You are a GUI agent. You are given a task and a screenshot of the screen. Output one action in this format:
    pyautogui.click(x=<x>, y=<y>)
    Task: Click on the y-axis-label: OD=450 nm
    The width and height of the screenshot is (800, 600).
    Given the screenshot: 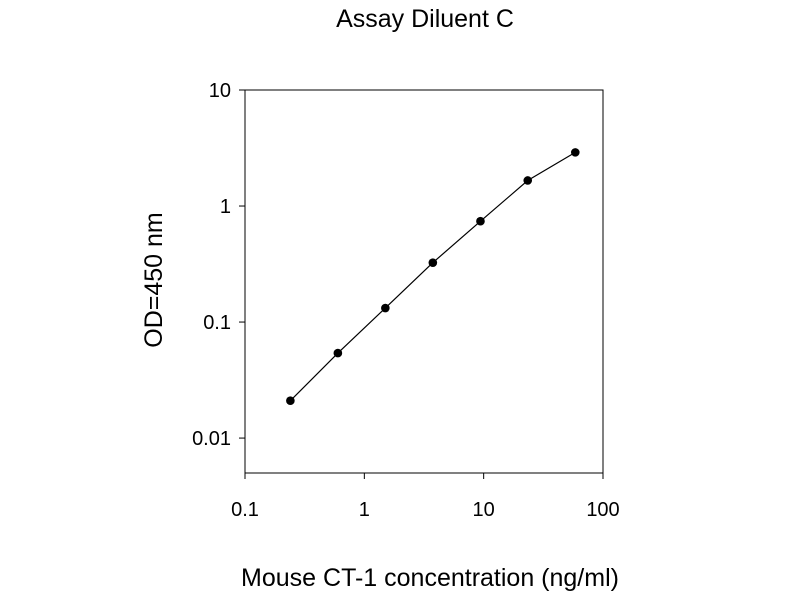 What is the action you would take?
    pyautogui.click(x=154, y=280)
    